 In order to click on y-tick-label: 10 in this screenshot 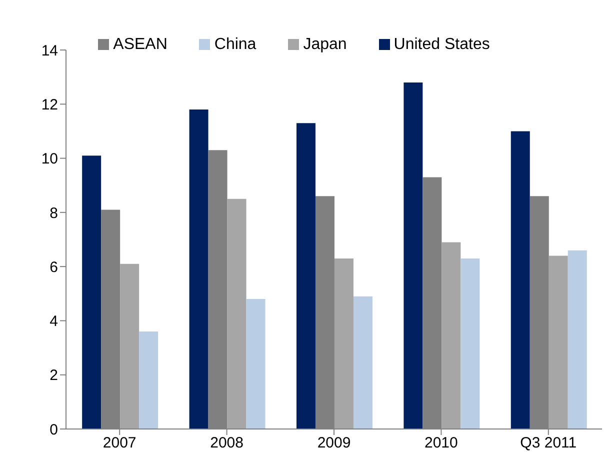, I will do `click(49, 159)`.